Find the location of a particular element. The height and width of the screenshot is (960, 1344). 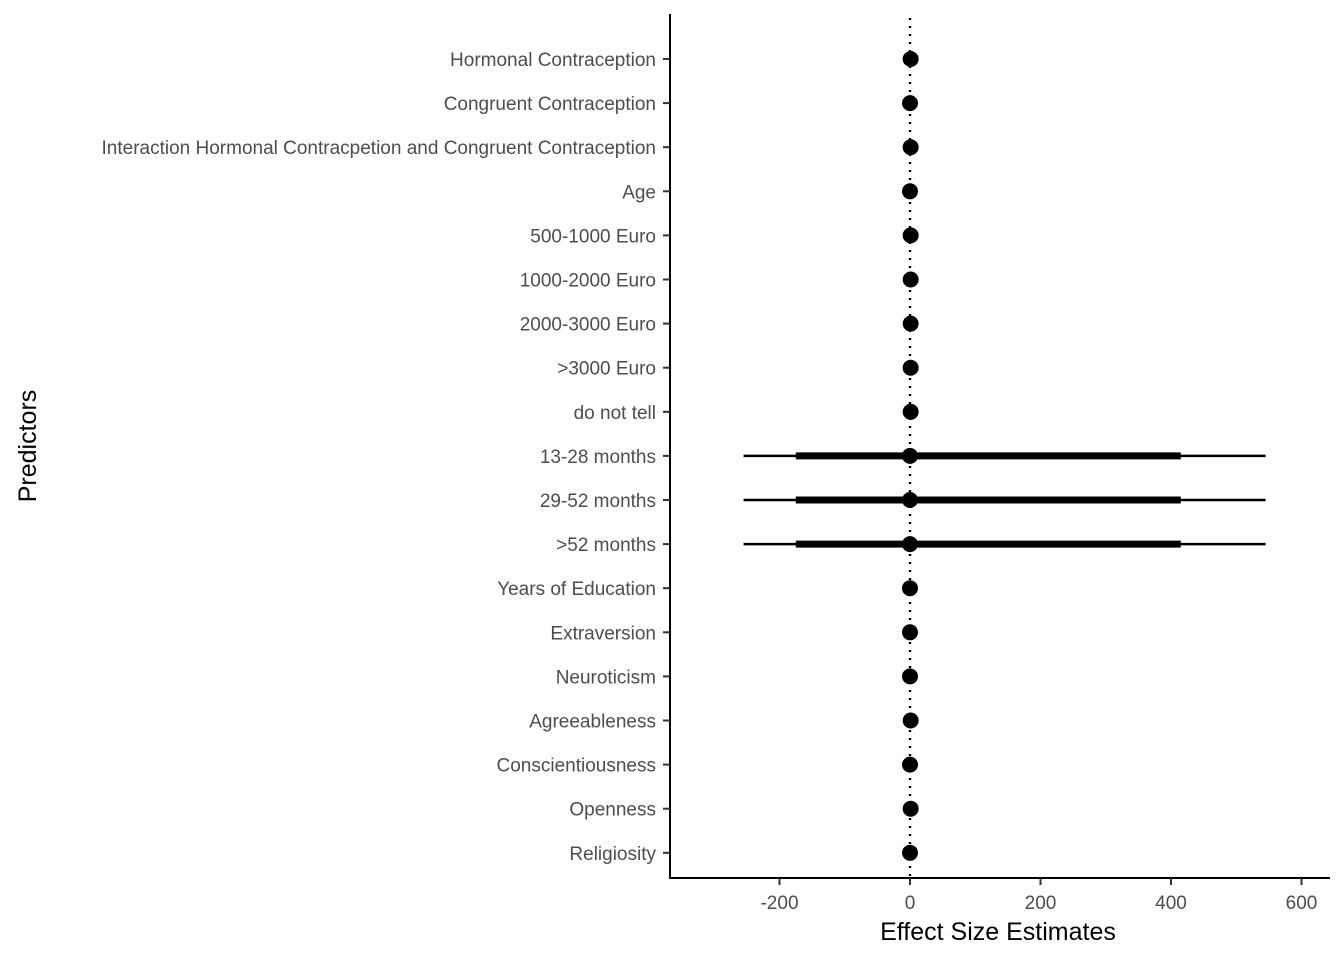

y-tick-label: Agreeableness is located at coordinates (592, 722).